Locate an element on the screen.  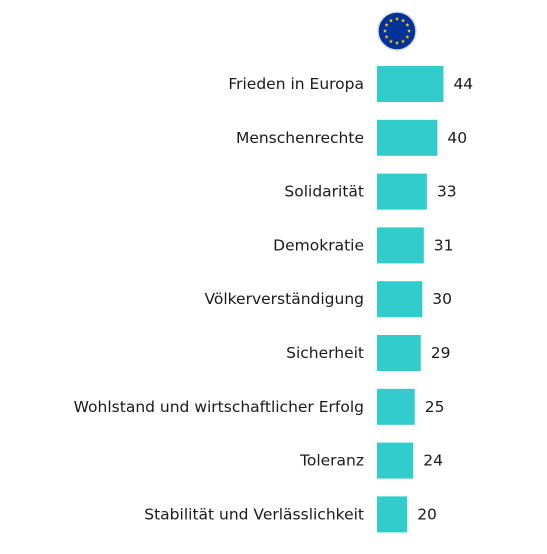
value-label: 33 is located at coordinates (447, 192).